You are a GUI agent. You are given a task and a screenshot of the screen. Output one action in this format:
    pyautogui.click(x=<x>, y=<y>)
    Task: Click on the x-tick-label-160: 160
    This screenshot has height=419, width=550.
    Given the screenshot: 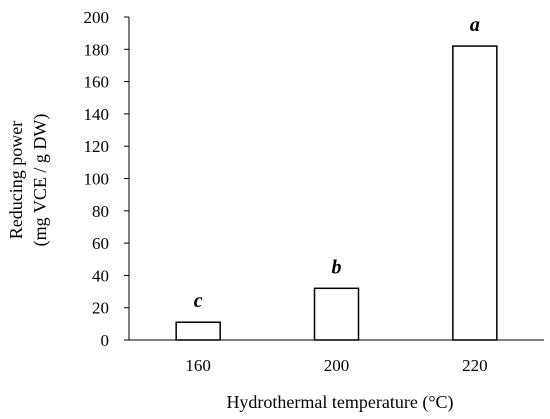 What is the action you would take?
    pyautogui.click(x=198, y=365)
    